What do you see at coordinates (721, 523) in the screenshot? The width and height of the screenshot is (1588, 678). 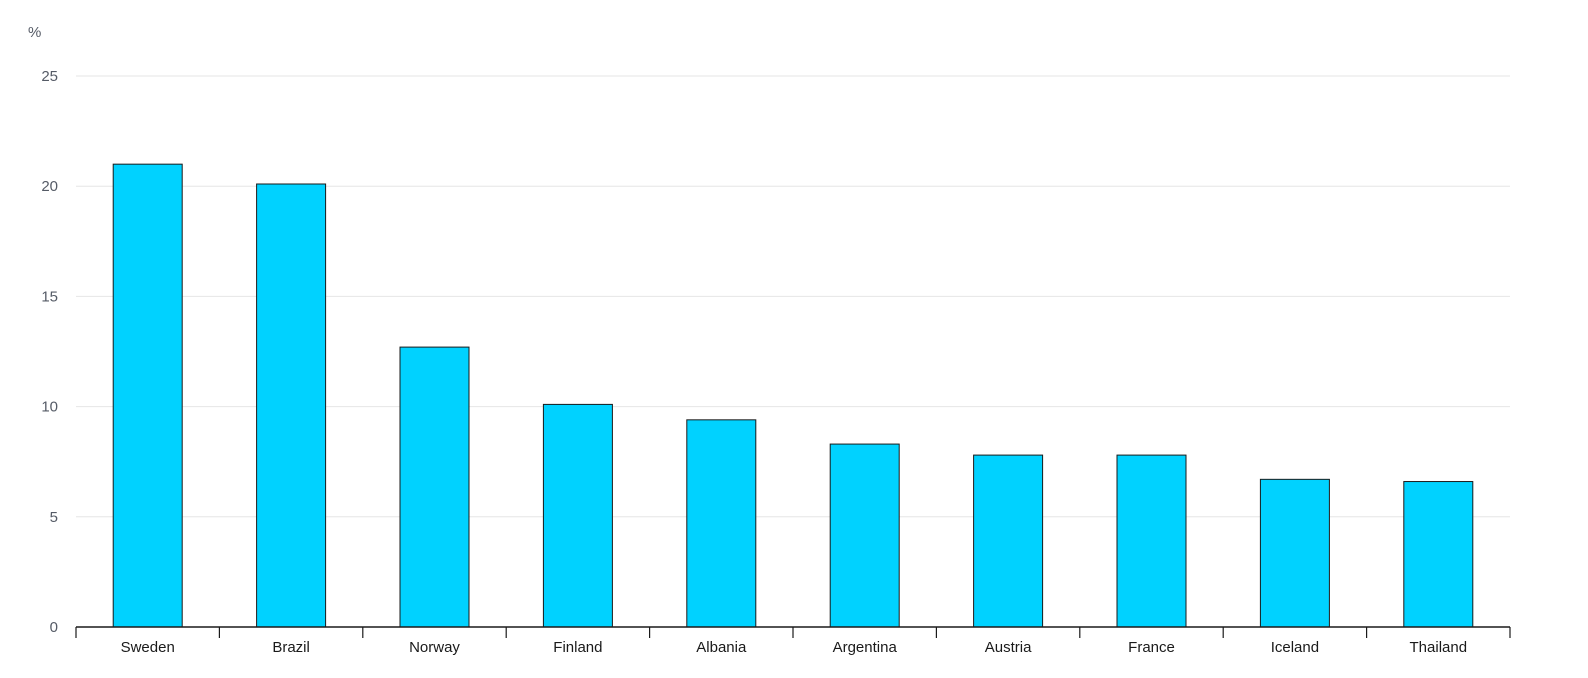 I see `bar-albania` at bounding box center [721, 523].